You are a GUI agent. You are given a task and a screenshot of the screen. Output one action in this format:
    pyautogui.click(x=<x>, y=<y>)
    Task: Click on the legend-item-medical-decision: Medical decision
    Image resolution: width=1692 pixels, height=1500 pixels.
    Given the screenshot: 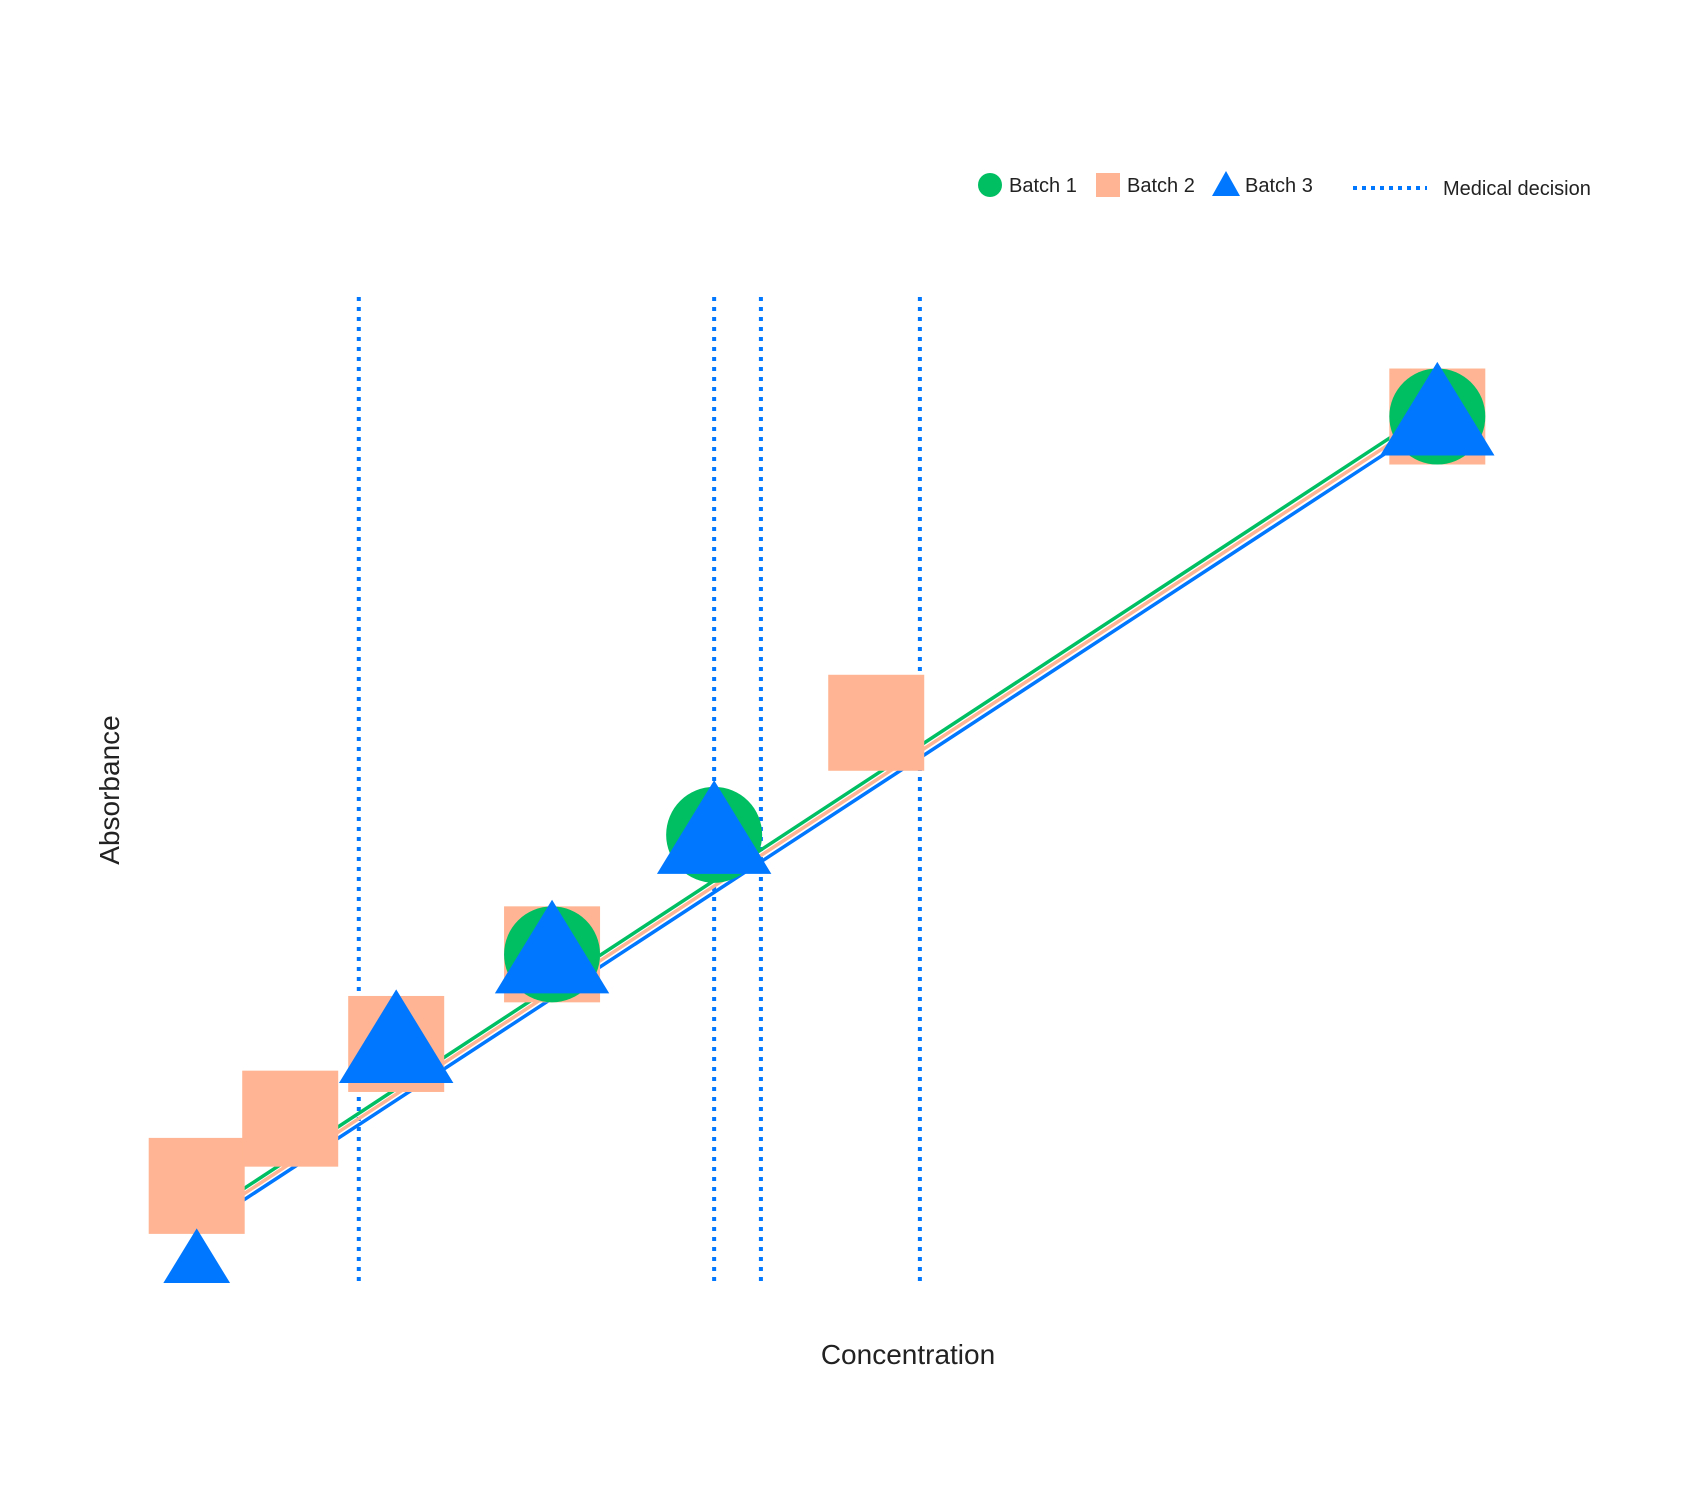 What is the action you would take?
    pyautogui.click(x=1472, y=189)
    